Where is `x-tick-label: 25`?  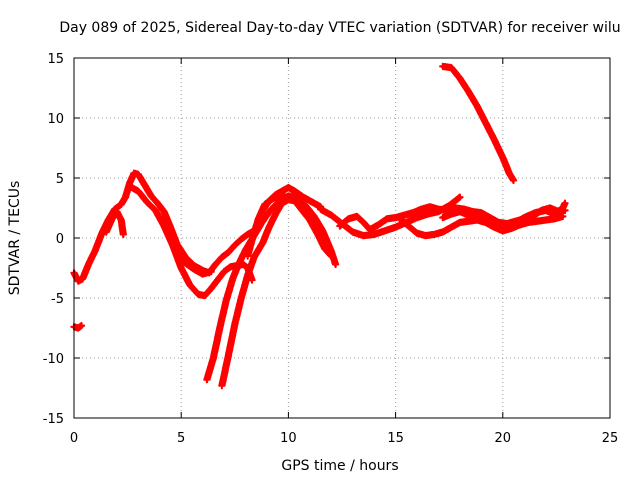 x-tick-label: 25 is located at coordinates (610, 438).